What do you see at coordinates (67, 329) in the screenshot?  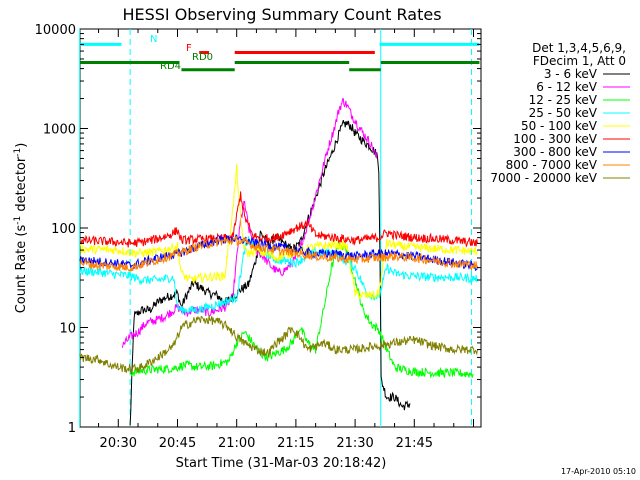 I see `y-tick-label: 10` at bounding box center [67, 329].